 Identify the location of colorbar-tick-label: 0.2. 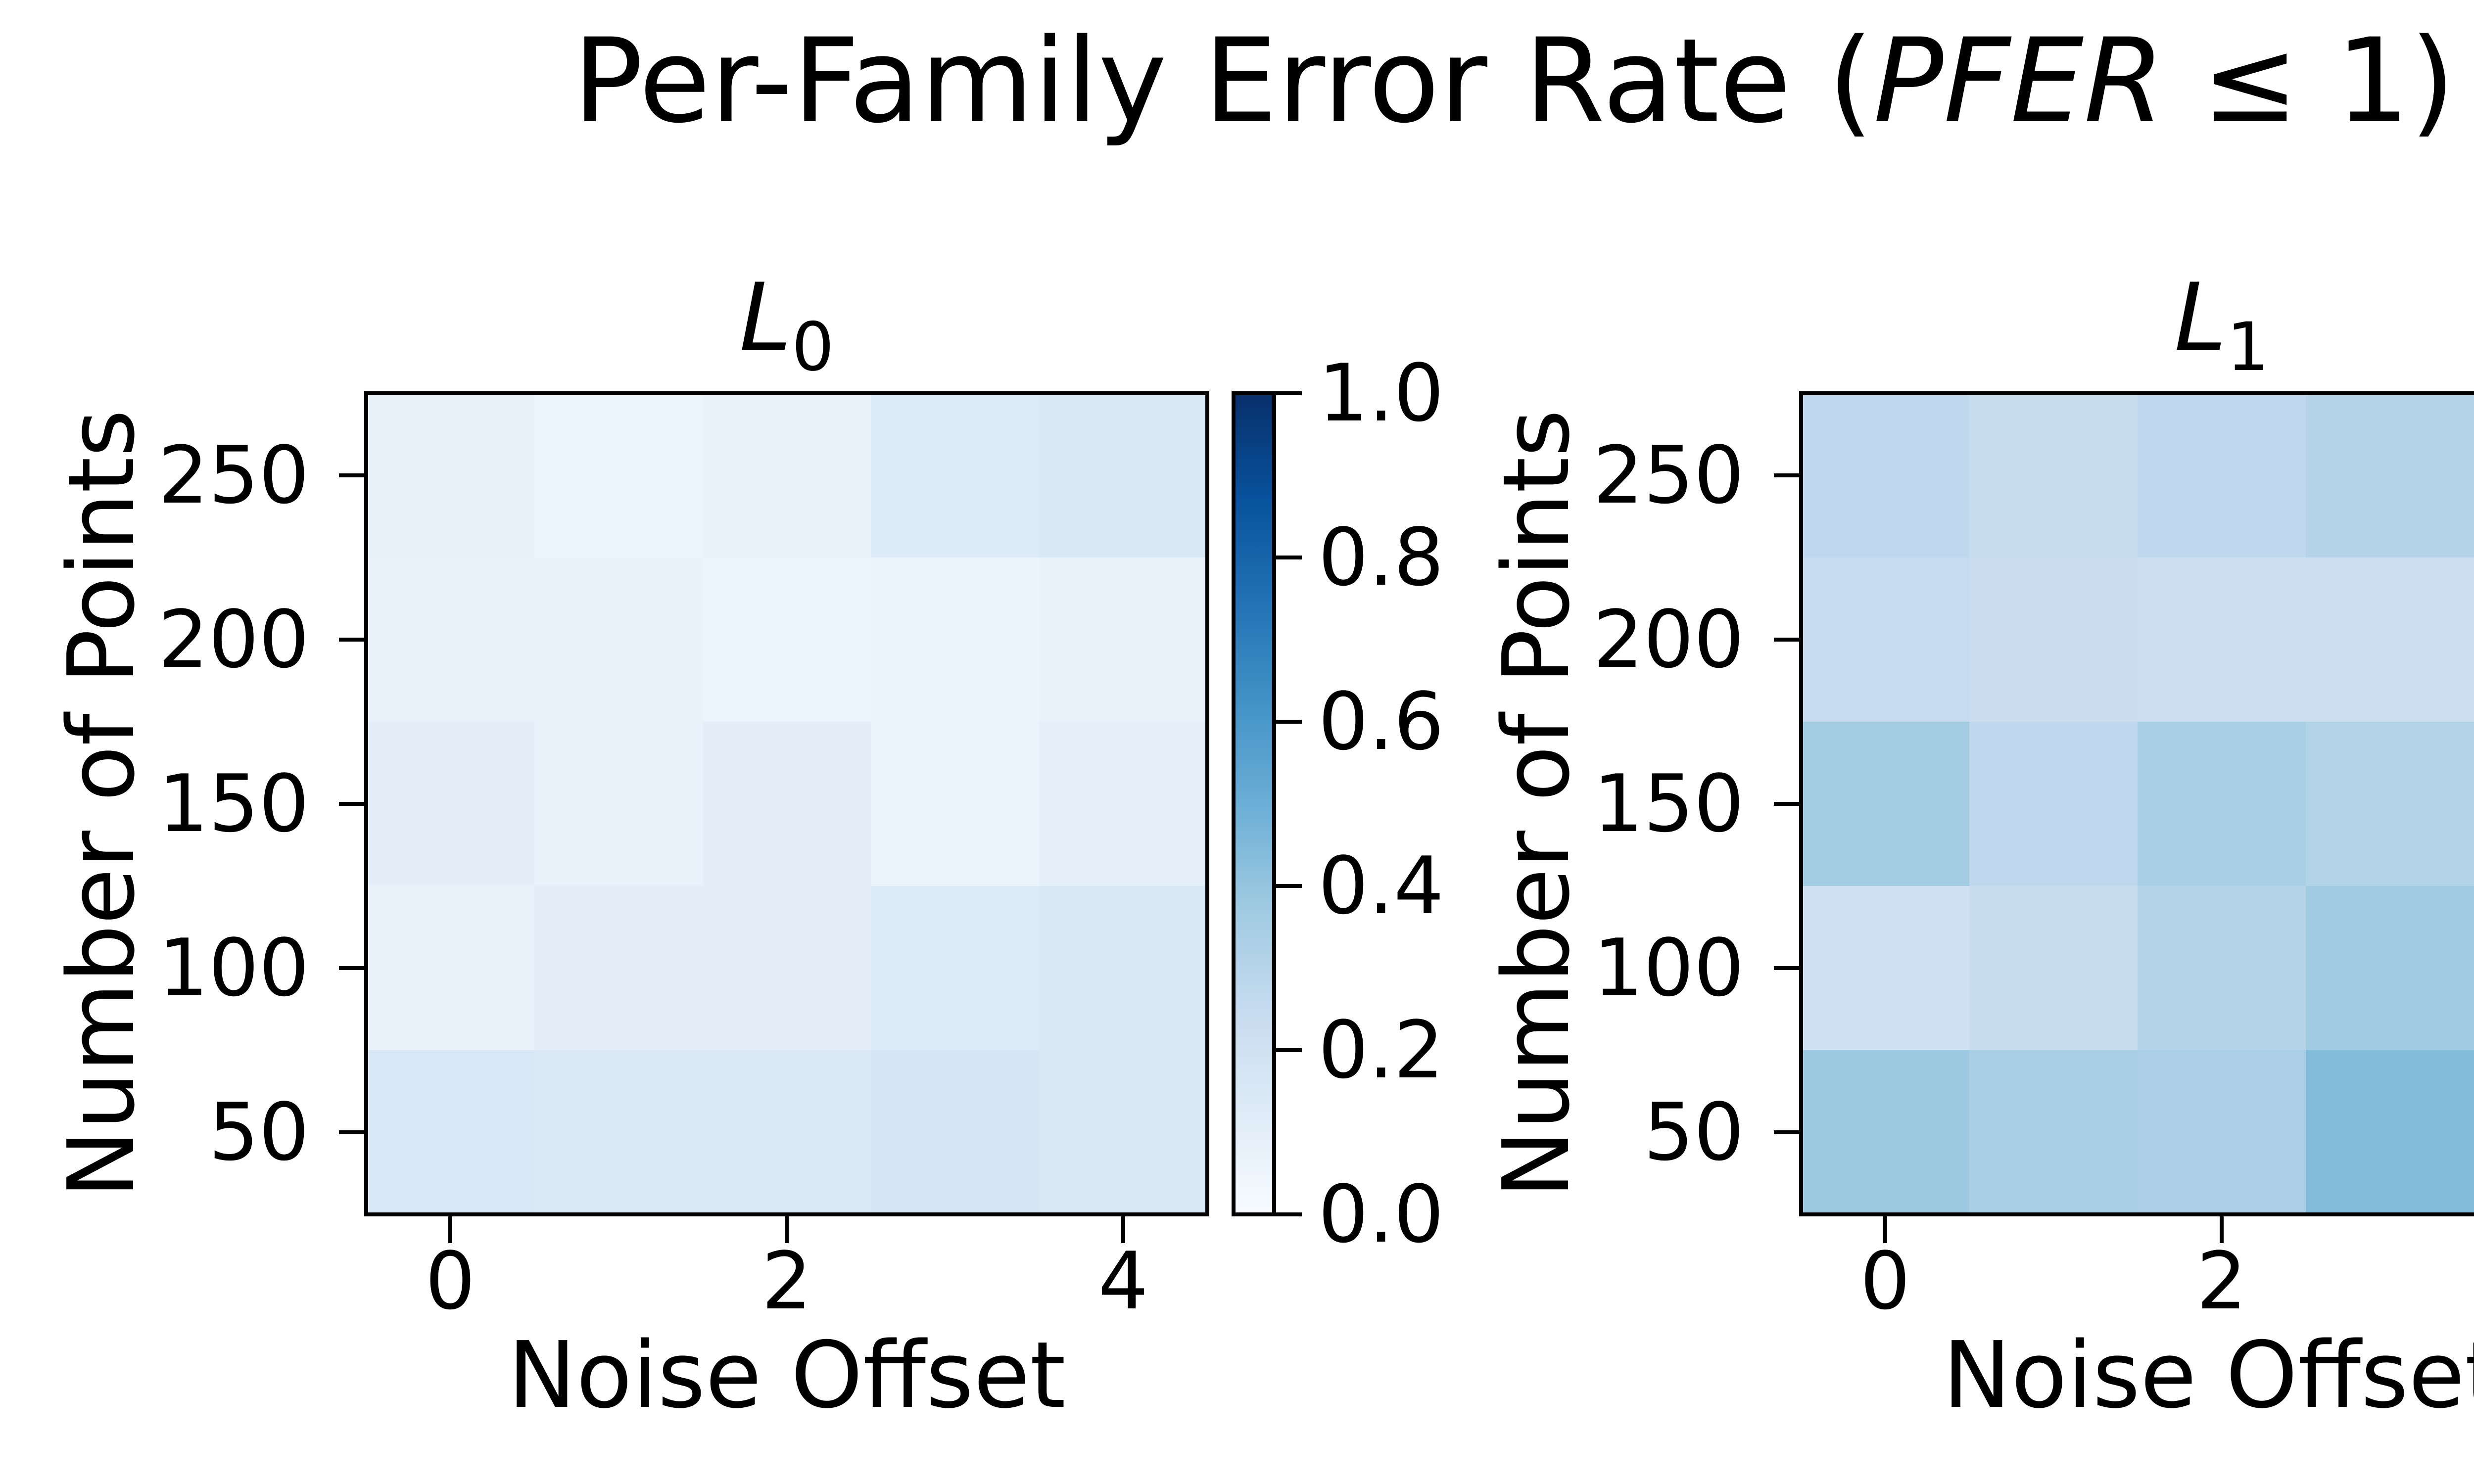
(1381, 1050).